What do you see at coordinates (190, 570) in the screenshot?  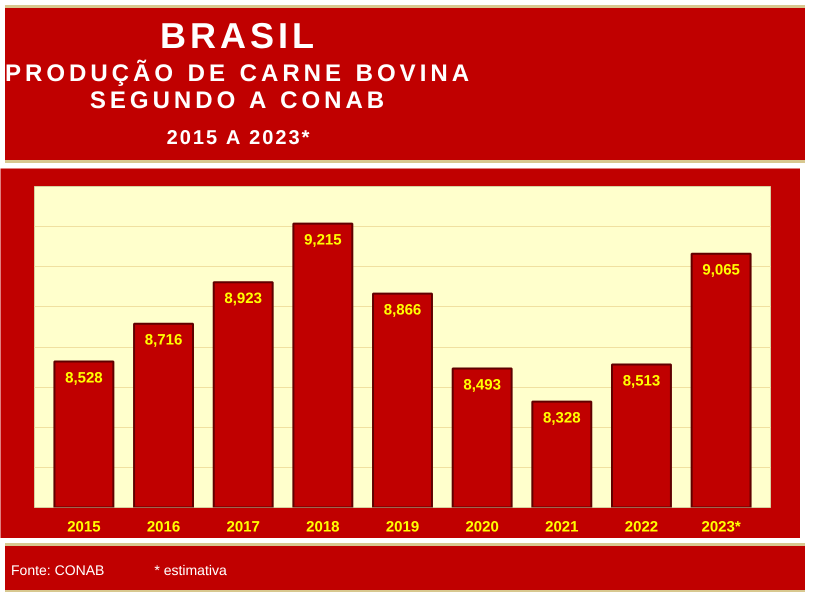 I see `text: * estimativa` at bounding box center [190, 570].